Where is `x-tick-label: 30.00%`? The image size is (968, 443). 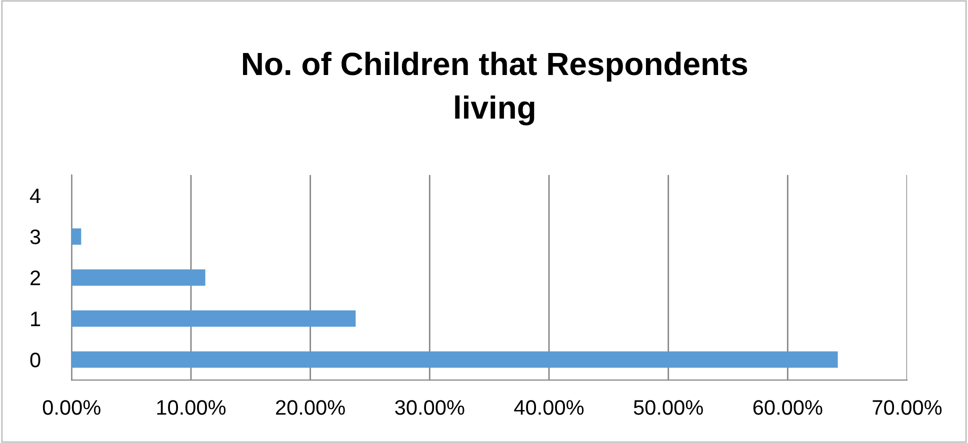 x-tick-label: 30.00% is located at coordinates (429, 407).